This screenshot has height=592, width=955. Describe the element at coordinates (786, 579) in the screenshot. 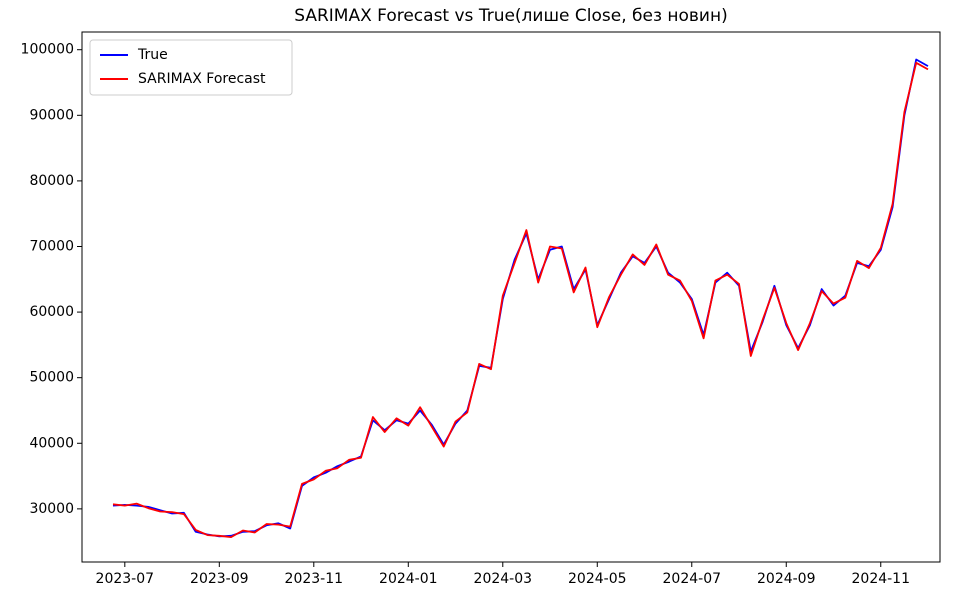

I see `x-tick-label: 2024-09` at that location.